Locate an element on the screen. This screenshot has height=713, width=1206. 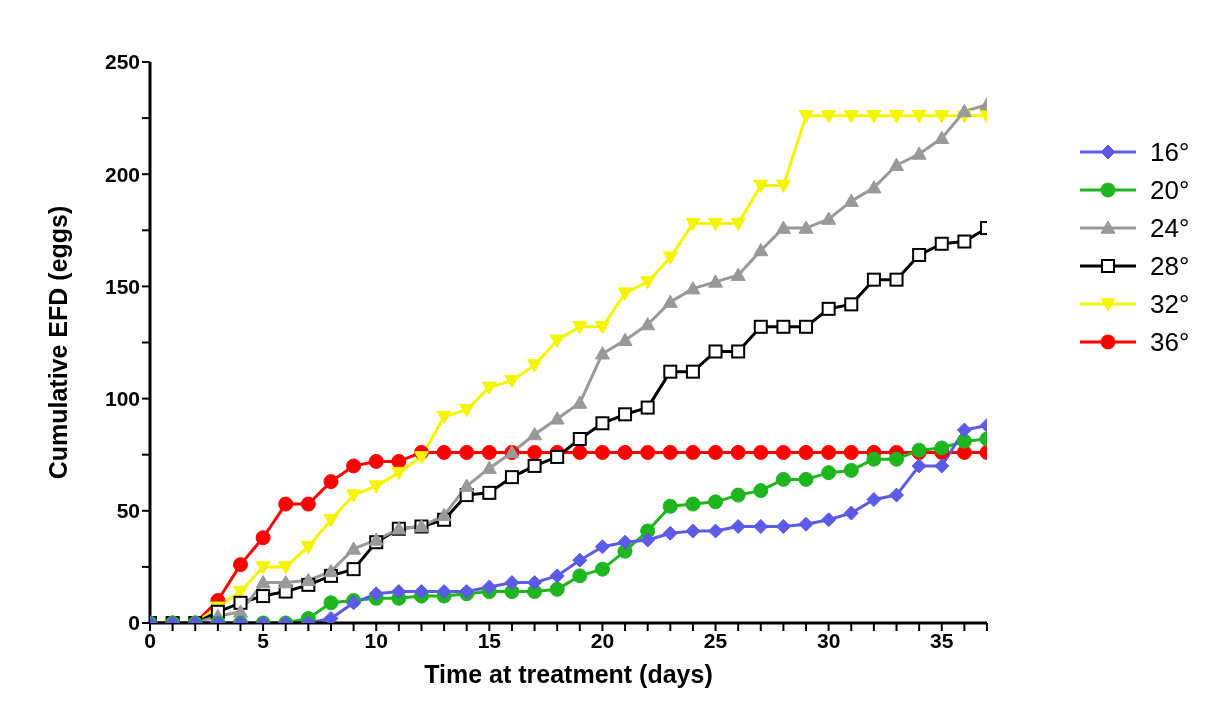
y-tick-label: 200 is located at coordinates (122, 174).